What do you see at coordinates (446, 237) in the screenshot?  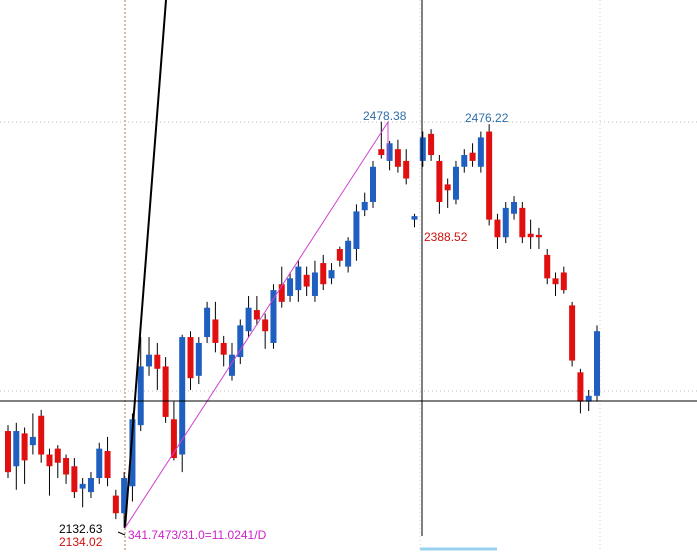 I see `annotation: 2388.52` at bounding box center [446, 237].